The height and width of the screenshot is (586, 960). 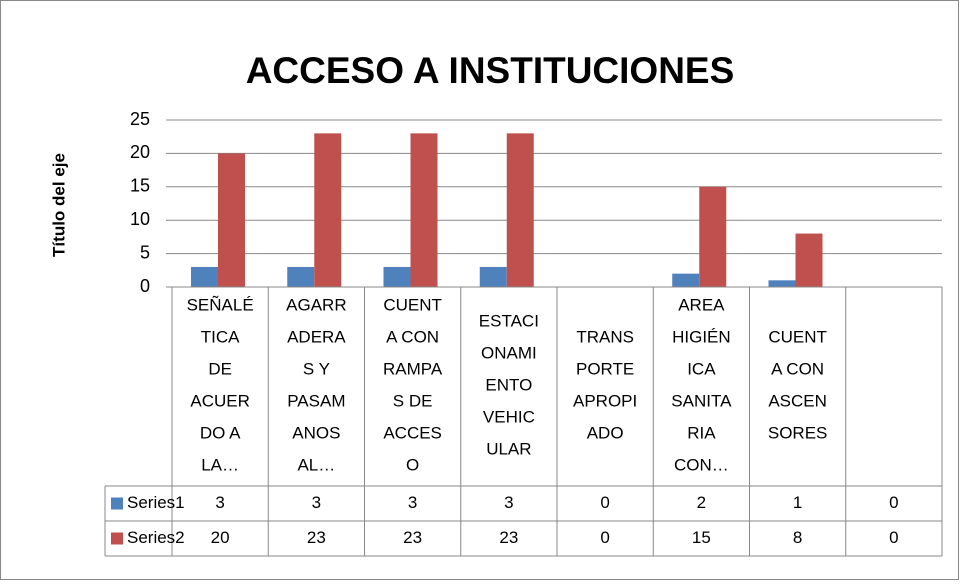 What do you see at coordinates (145, 286) in the screenshot?
I see `y-tick-label: 0` at bounding box center [145, 286].